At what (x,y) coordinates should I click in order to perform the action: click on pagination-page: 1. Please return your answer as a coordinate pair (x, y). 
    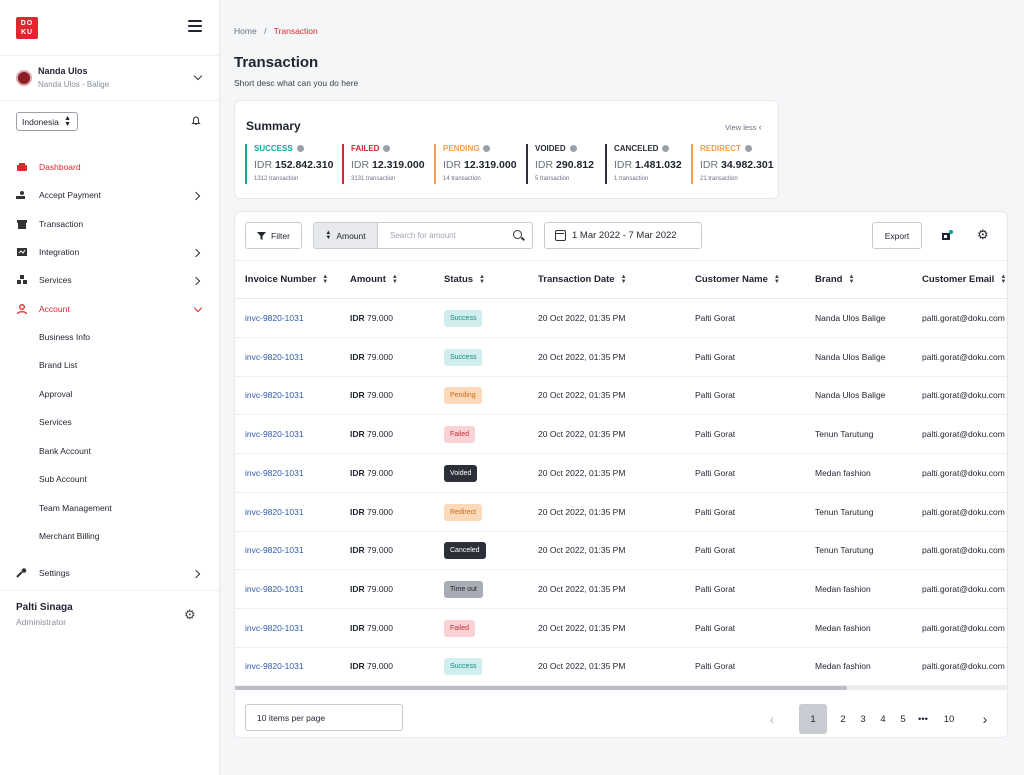
    Looking at the image, I should click on (813, 719).